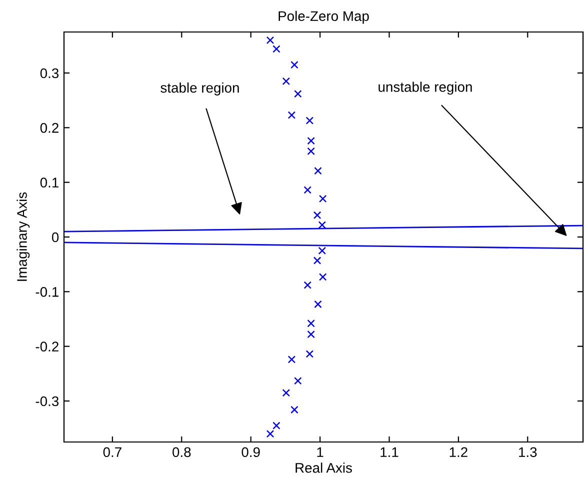  Describe the element at coordinates (324, 467) in the screenshot. I see `x-axis-title: Real Axis` at that location.